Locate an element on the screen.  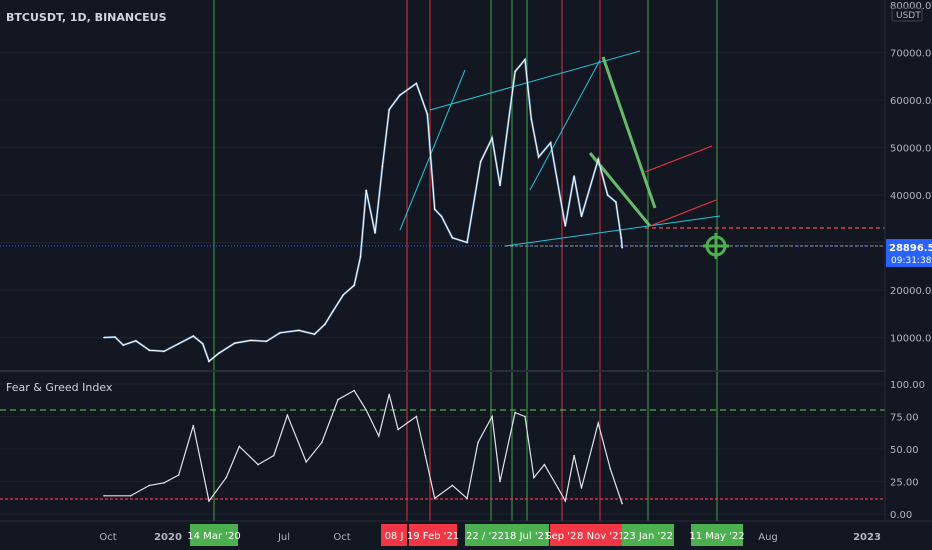
event-date-text: Sep '21 is located at coordinates (564, 536).